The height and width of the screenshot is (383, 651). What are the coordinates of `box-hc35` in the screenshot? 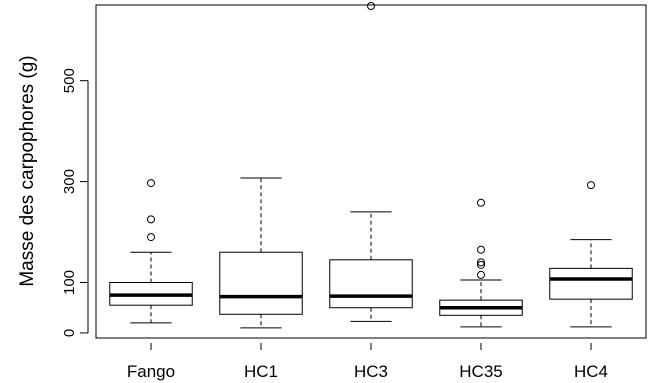 It's located at (481, 263).